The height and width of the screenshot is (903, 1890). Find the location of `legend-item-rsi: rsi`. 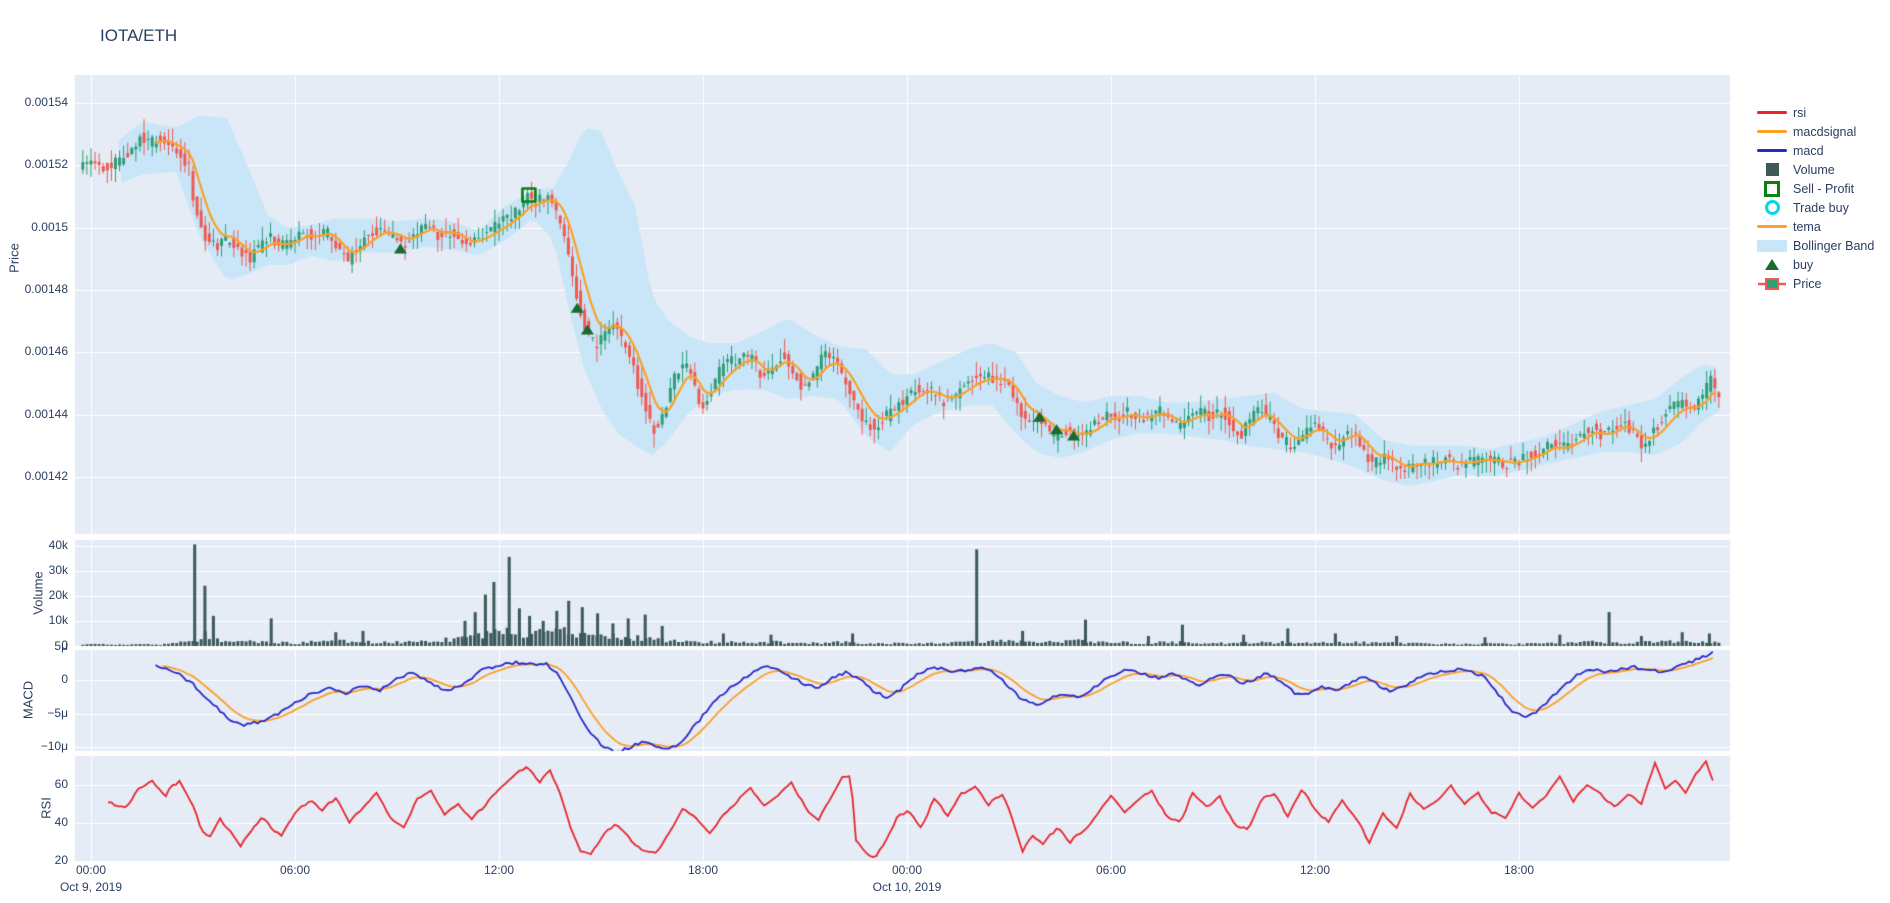

legend-item-rsi: rsi is located at coordinates (1815, 112).